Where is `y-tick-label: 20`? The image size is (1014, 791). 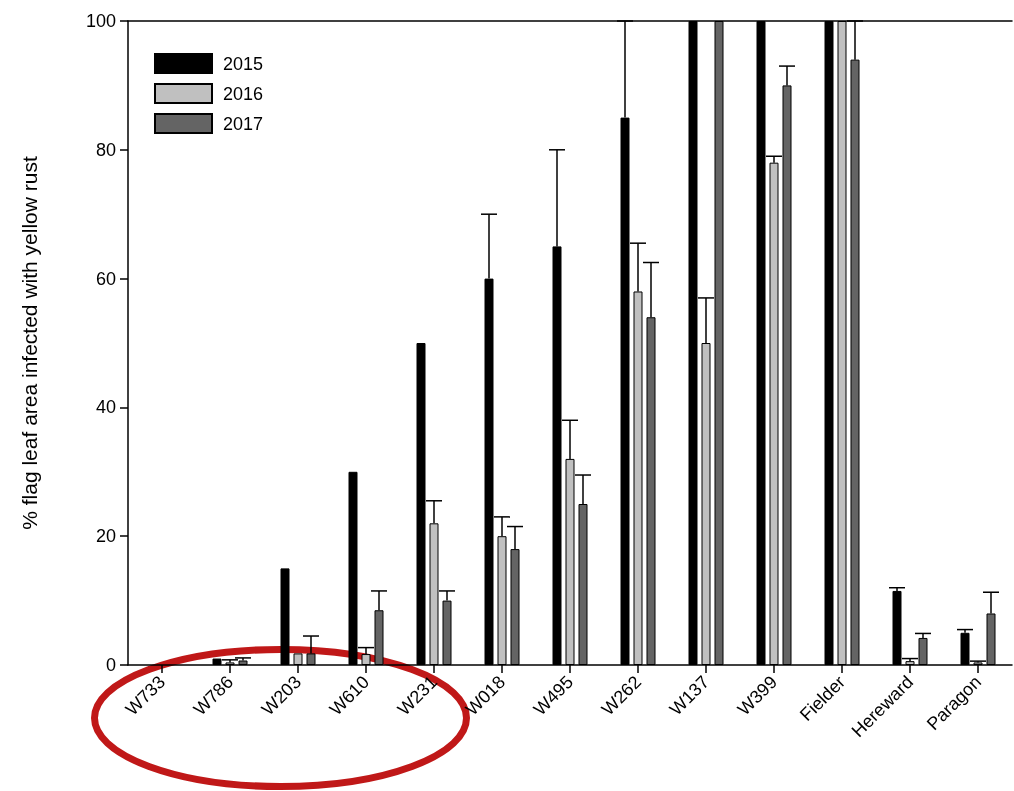 y-tick-label: 20 is located at coordinates (105, 536).